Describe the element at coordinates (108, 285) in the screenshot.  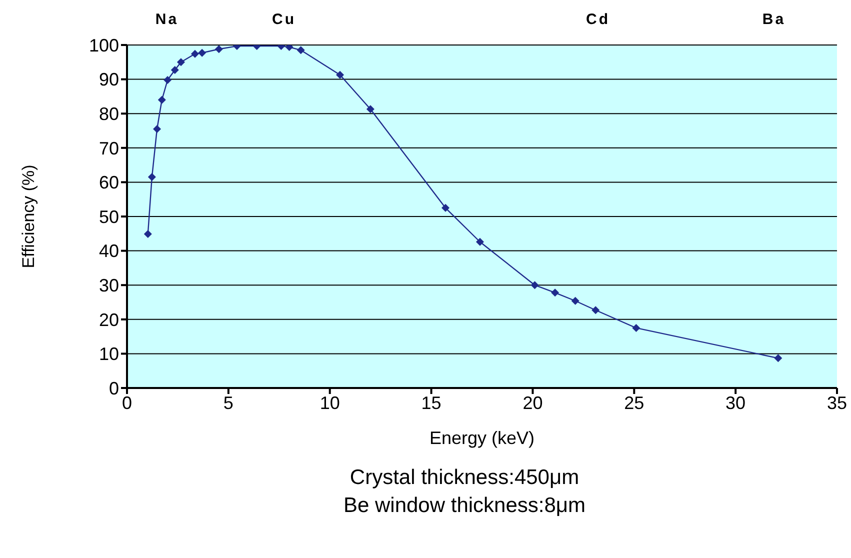
I see `y-tick-label: 30` at that location.